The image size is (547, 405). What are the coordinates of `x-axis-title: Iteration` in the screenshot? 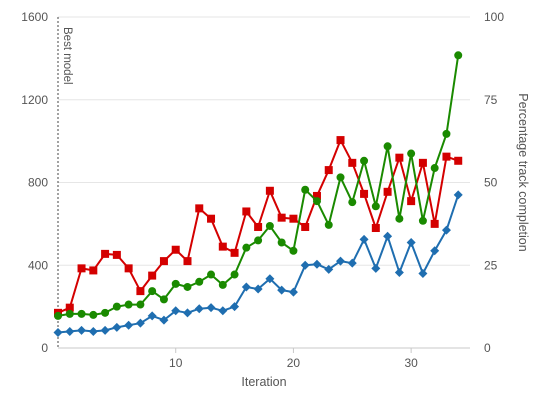 It's located at (263, 382).